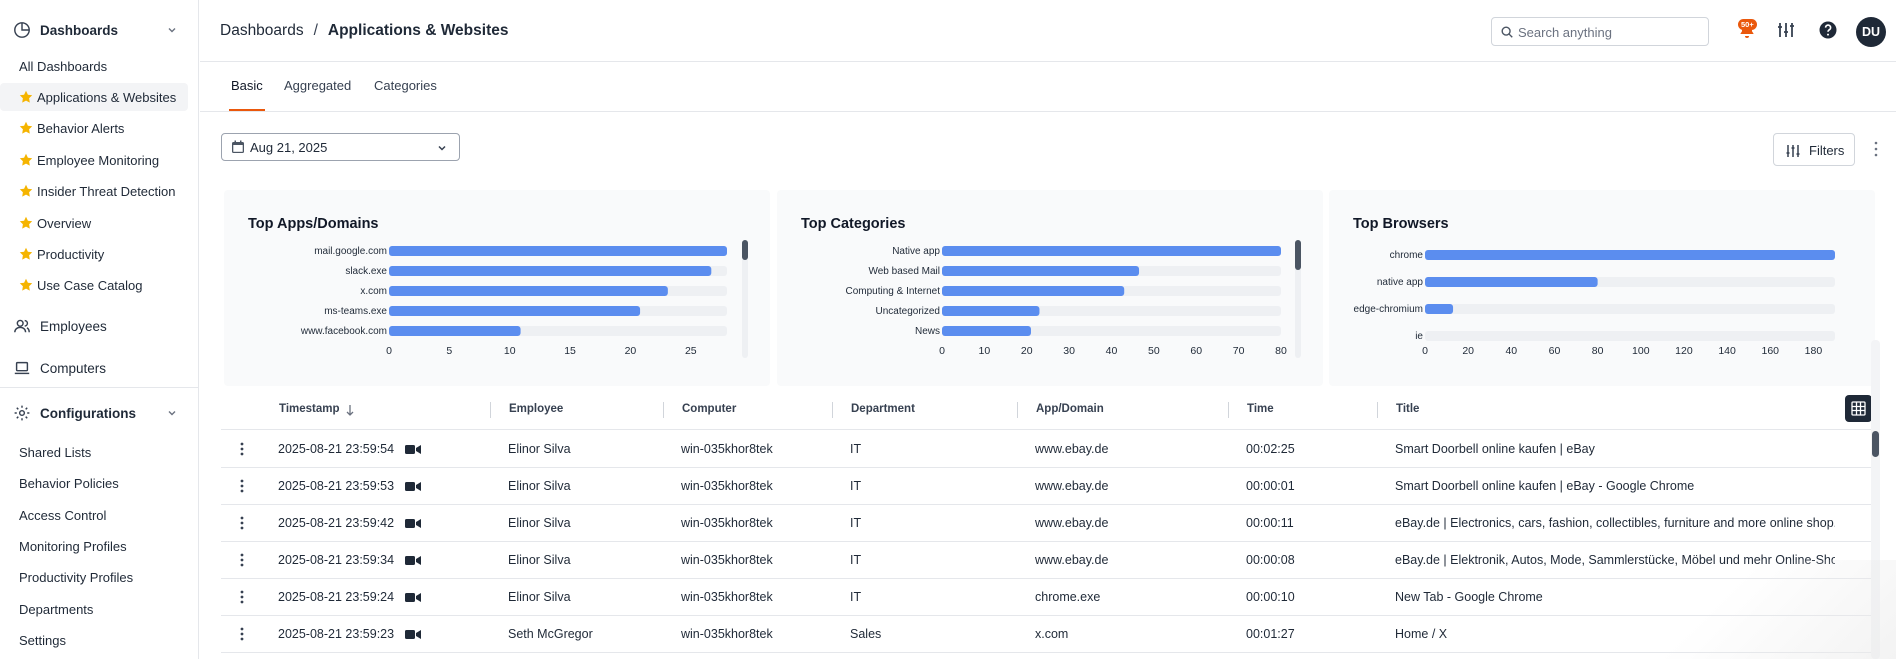  I want to click on table-scroll-track, so click(1875, 499).